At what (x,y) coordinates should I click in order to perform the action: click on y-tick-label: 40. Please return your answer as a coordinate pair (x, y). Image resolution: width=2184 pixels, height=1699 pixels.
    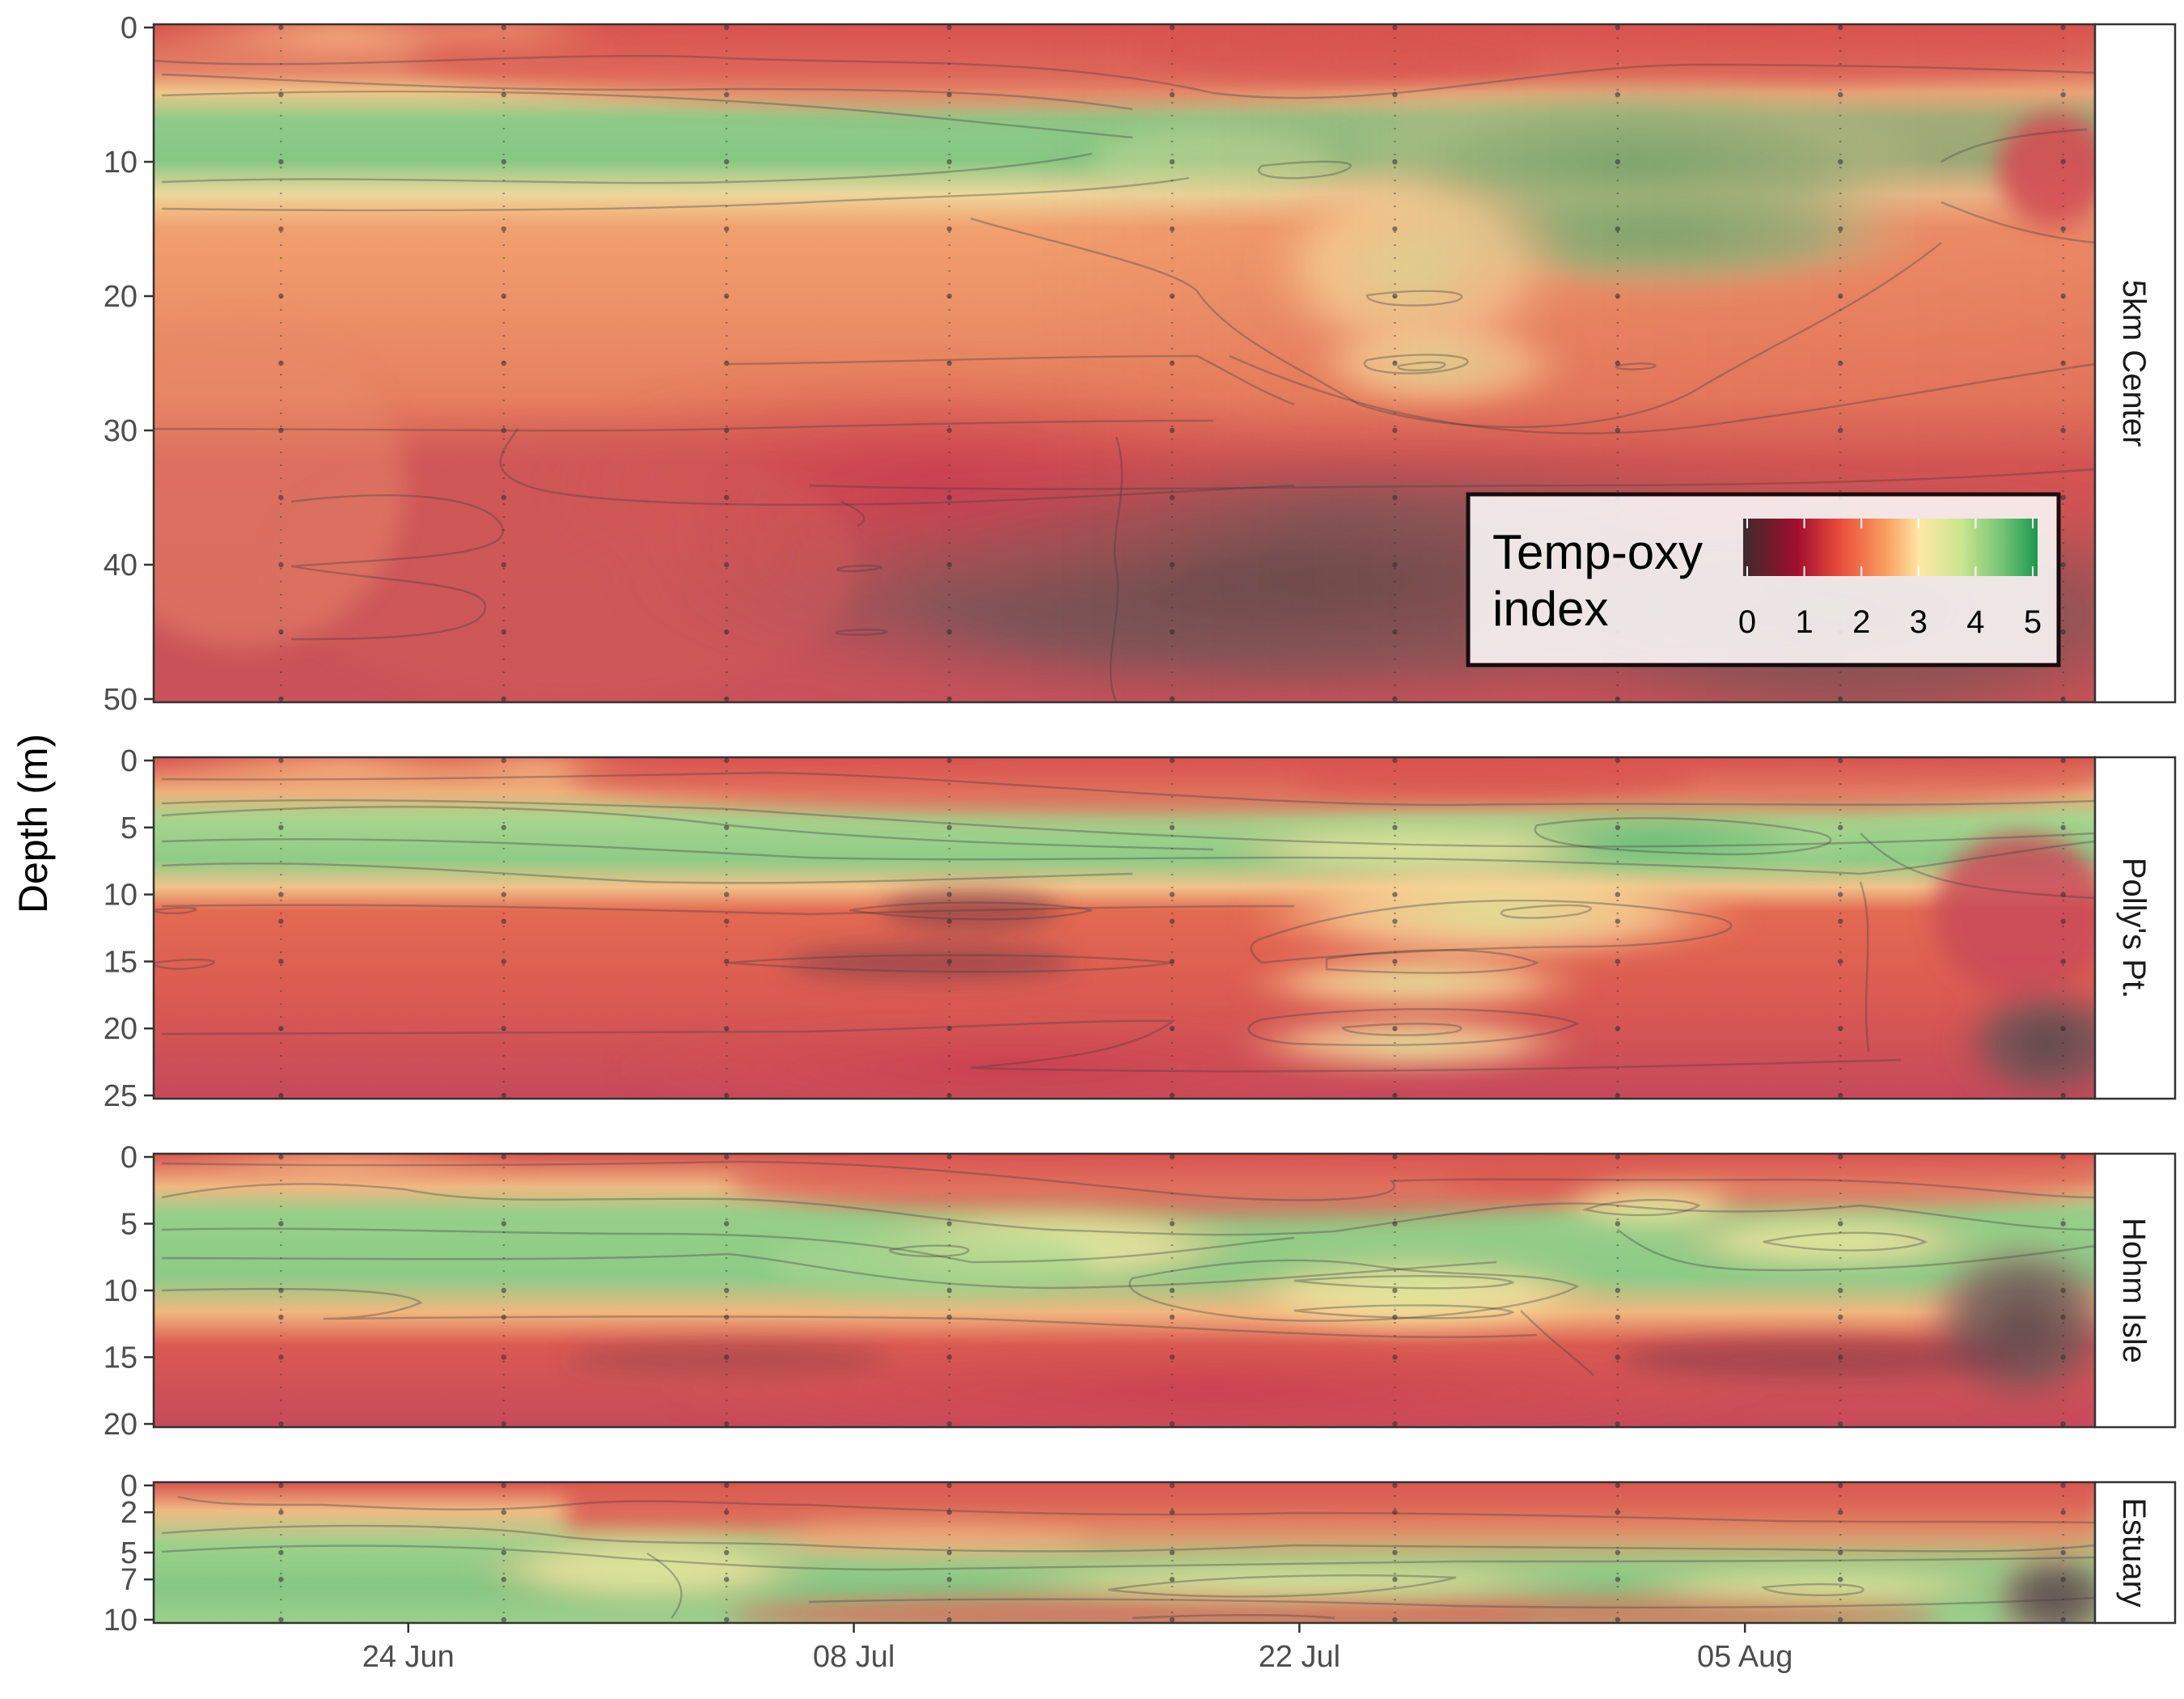
    Looking at the image, I should click on (121, 566).